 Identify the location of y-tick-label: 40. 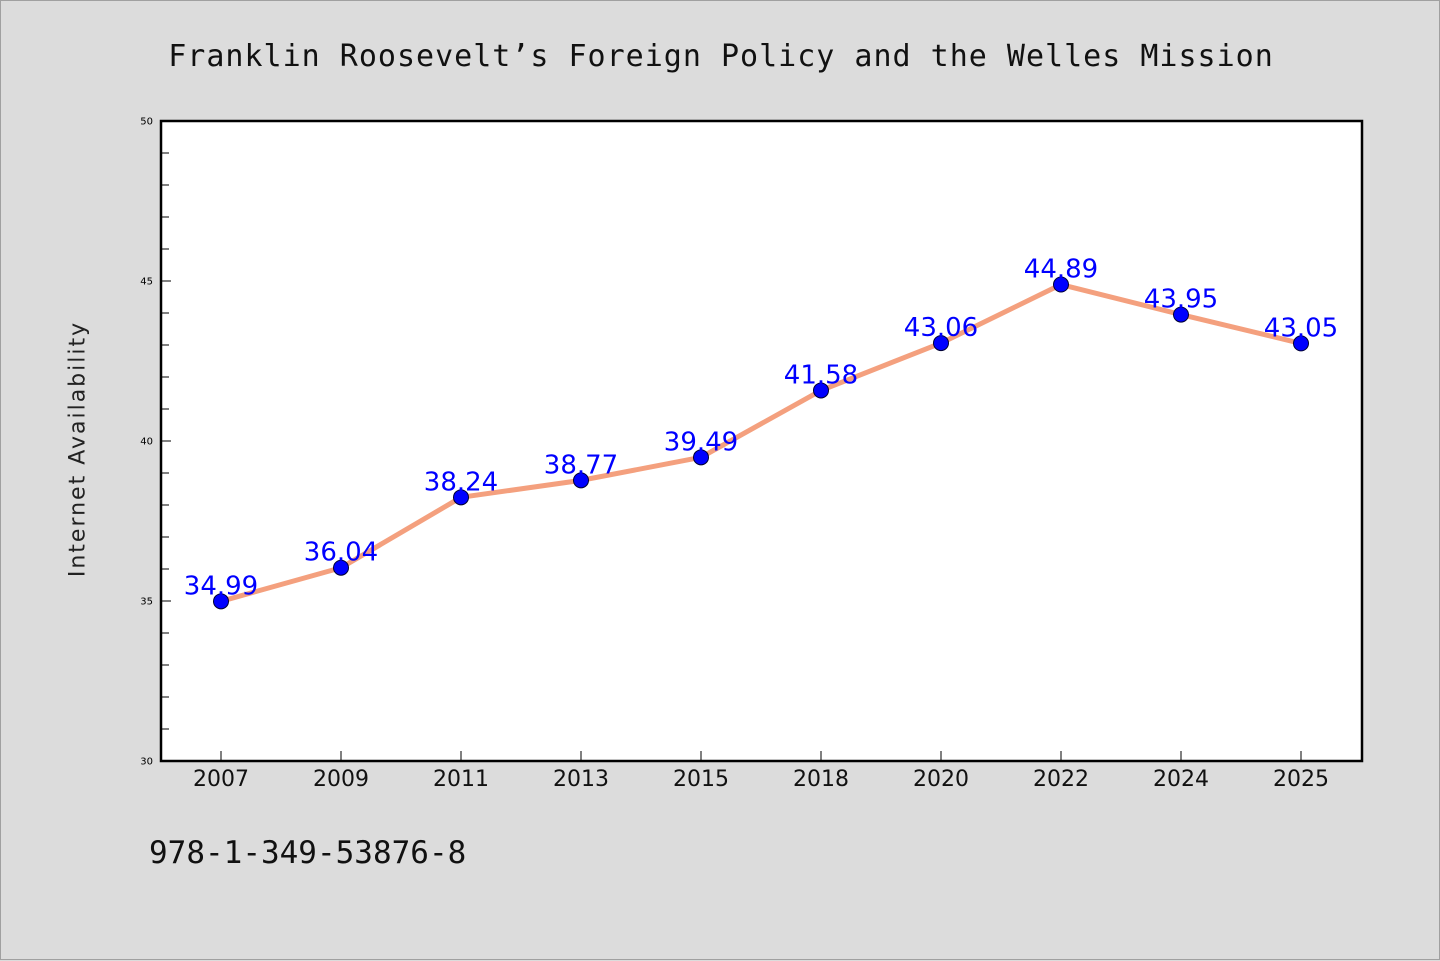
(146, 442).